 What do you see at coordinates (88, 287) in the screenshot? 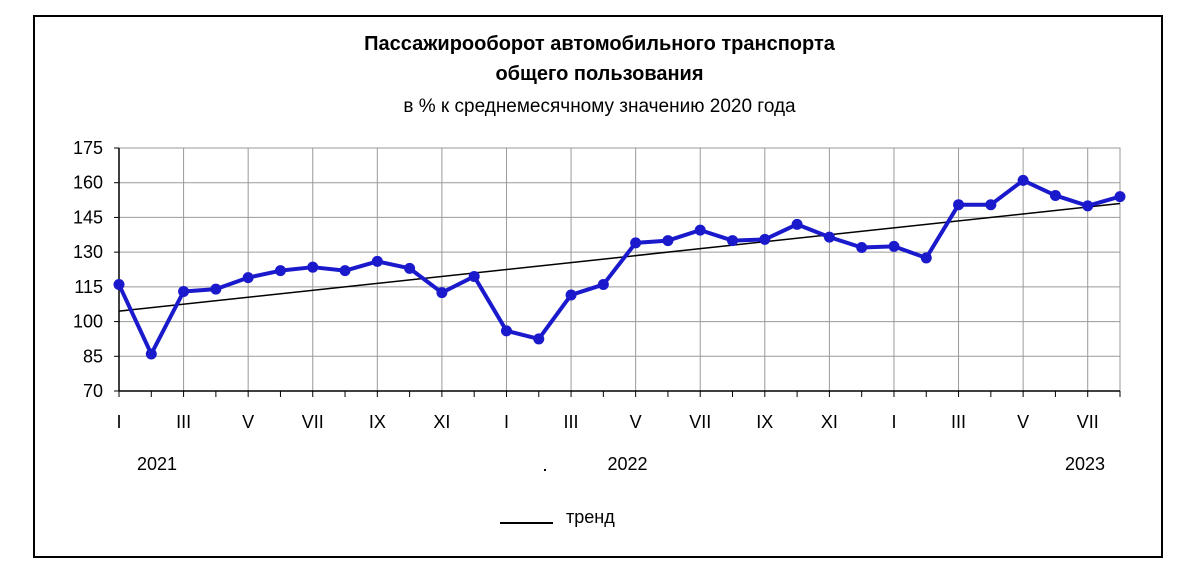
I see `y-tick-label: 115` at bounding box center [88, 287].